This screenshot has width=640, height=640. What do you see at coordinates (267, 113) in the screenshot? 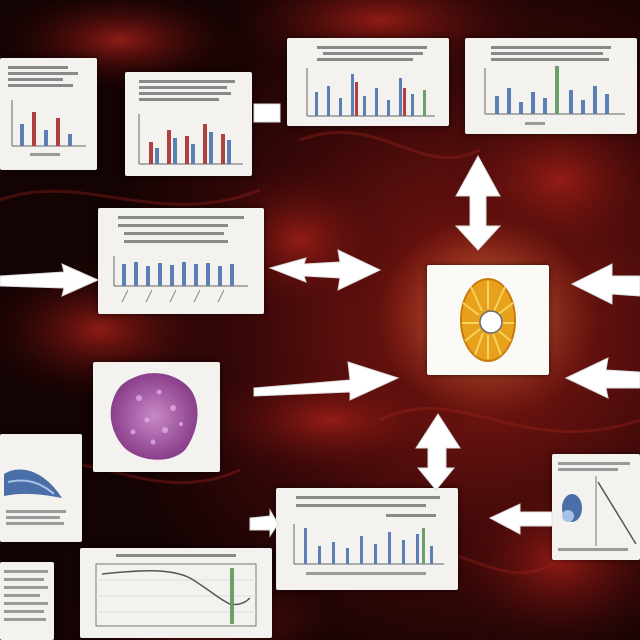
I see `arrow-top-mid-out` at bounding box center [267, 113].